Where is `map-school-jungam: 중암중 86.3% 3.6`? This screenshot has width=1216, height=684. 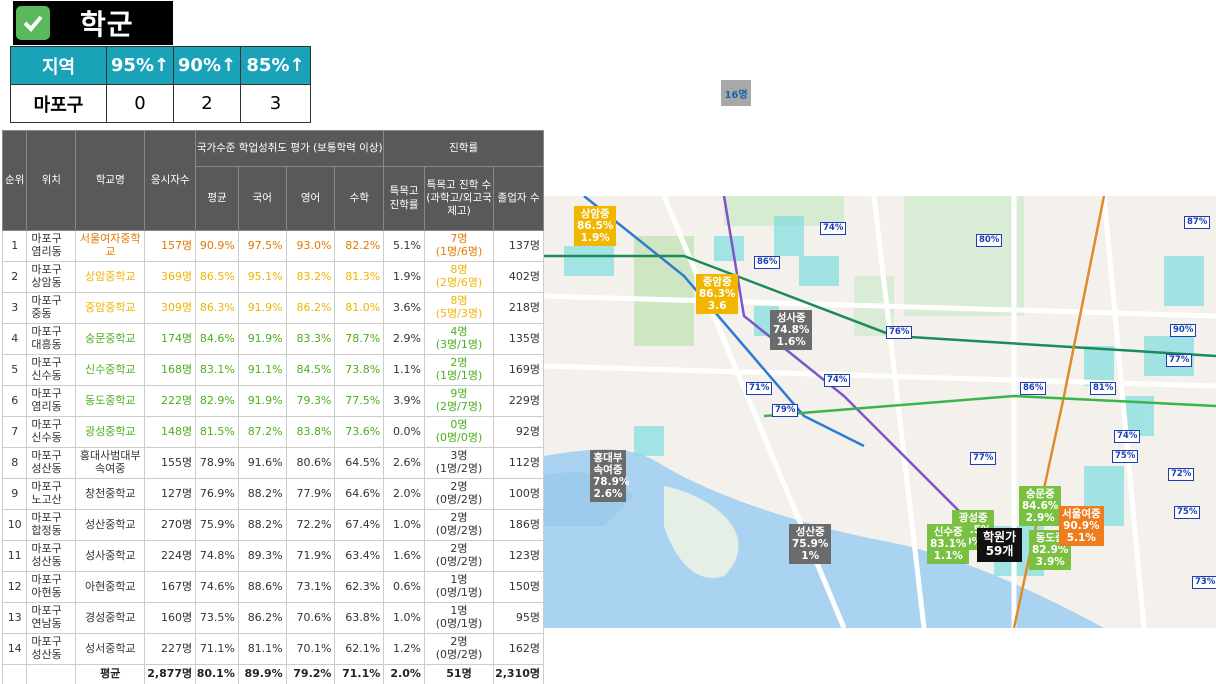
map-school-jungam: 중암중 86.3% 3.6 is located at coordinates (717, 294).